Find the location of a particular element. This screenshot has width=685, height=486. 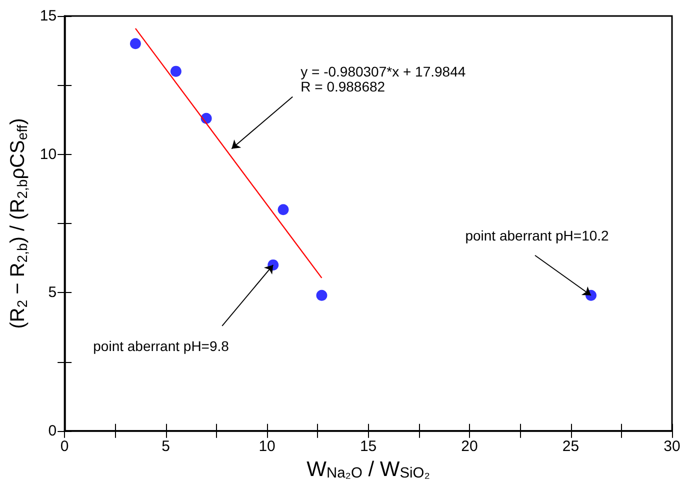

annotation: point aberrant pH=9.8 is located at coordinates (161, 346).